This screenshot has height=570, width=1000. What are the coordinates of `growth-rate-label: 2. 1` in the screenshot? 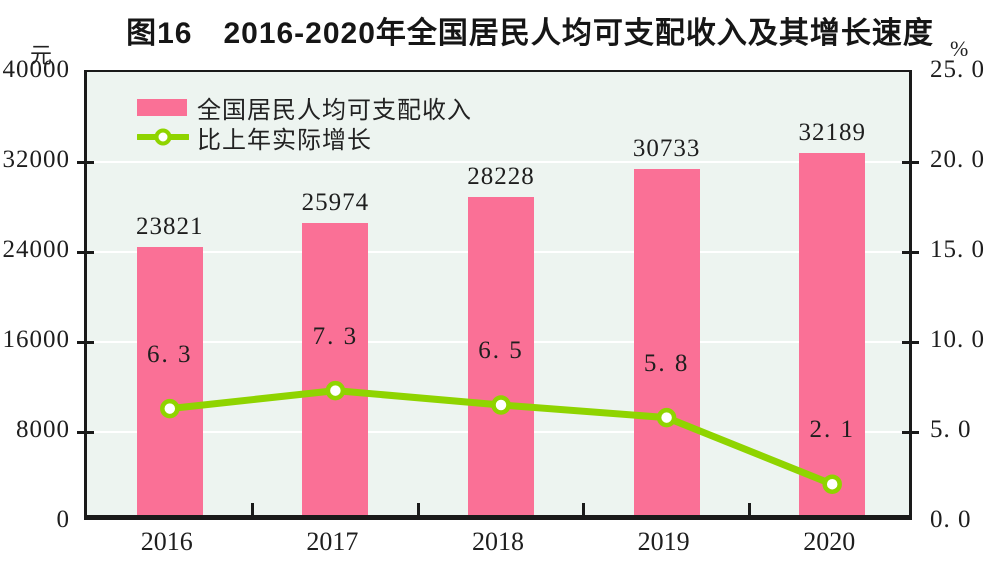 It's located at (832, 430).